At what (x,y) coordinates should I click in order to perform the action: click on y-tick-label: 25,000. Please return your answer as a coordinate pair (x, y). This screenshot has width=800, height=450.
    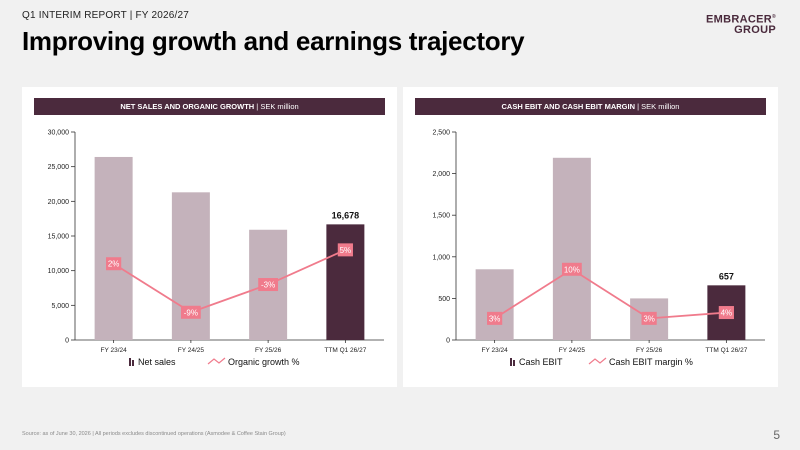
    Looking at the image, I should click on (59, 167).